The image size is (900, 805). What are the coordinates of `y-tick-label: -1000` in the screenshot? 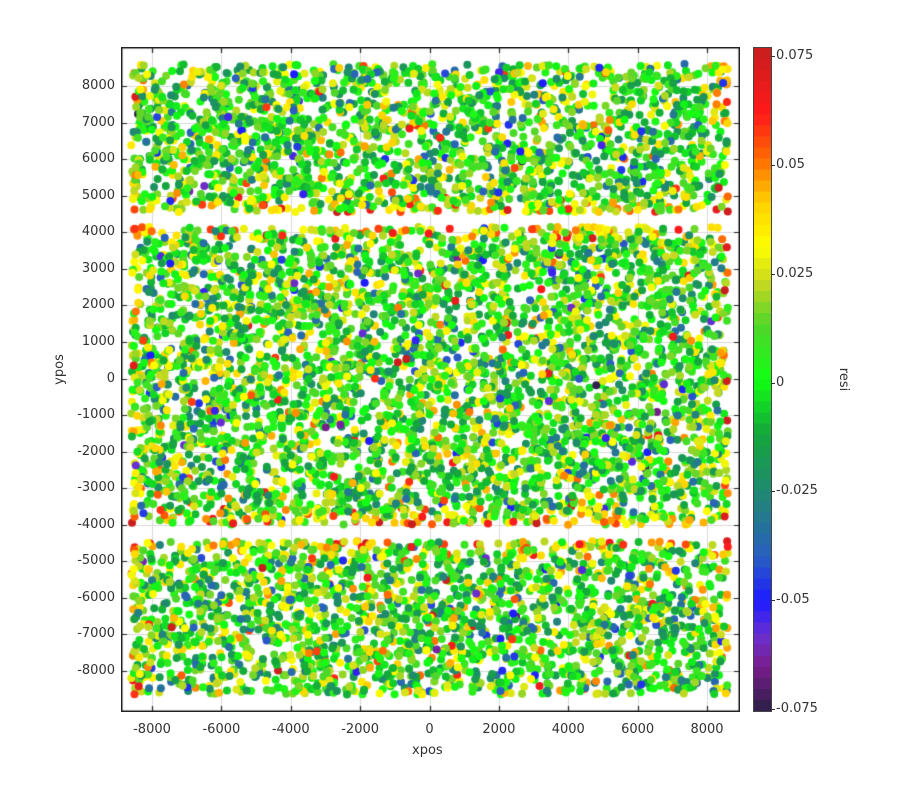 It's located at (96, 415).